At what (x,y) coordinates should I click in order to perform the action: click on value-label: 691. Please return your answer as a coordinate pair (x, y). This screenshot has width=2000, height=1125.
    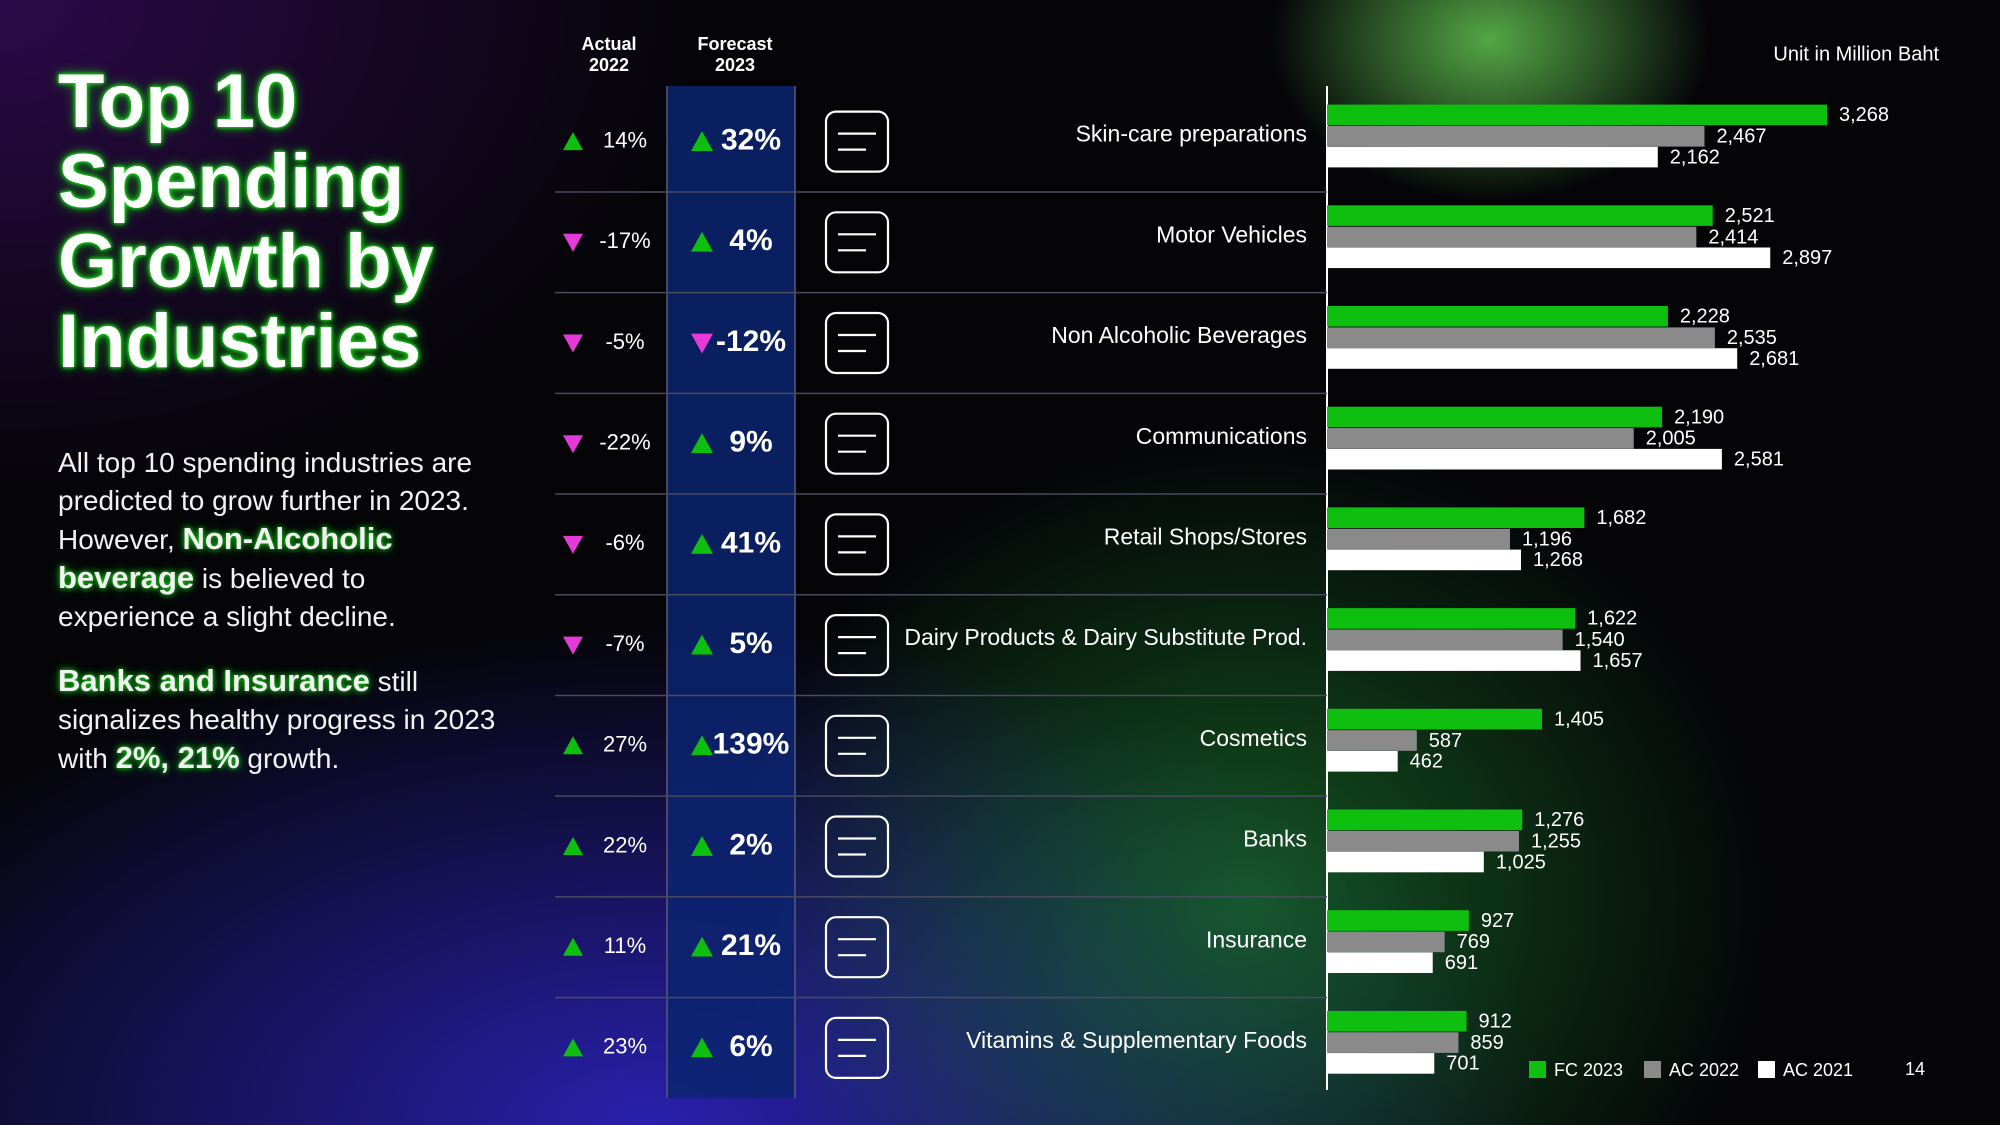
    Looking at the image, I should click on (1461, 963).